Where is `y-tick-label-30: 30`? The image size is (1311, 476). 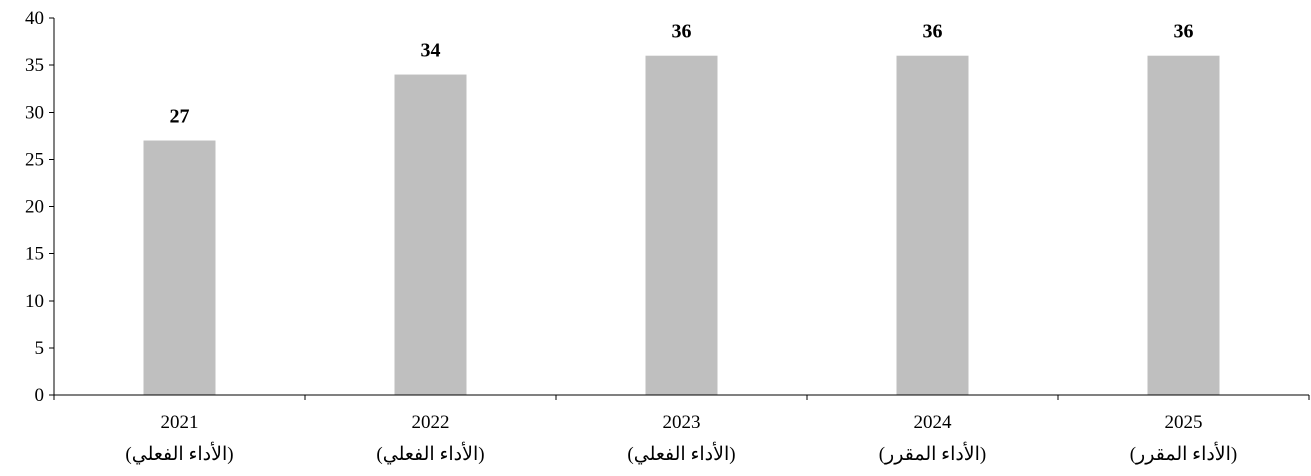 y-tick-label-30: 30 is located at coordinates (34, 112).